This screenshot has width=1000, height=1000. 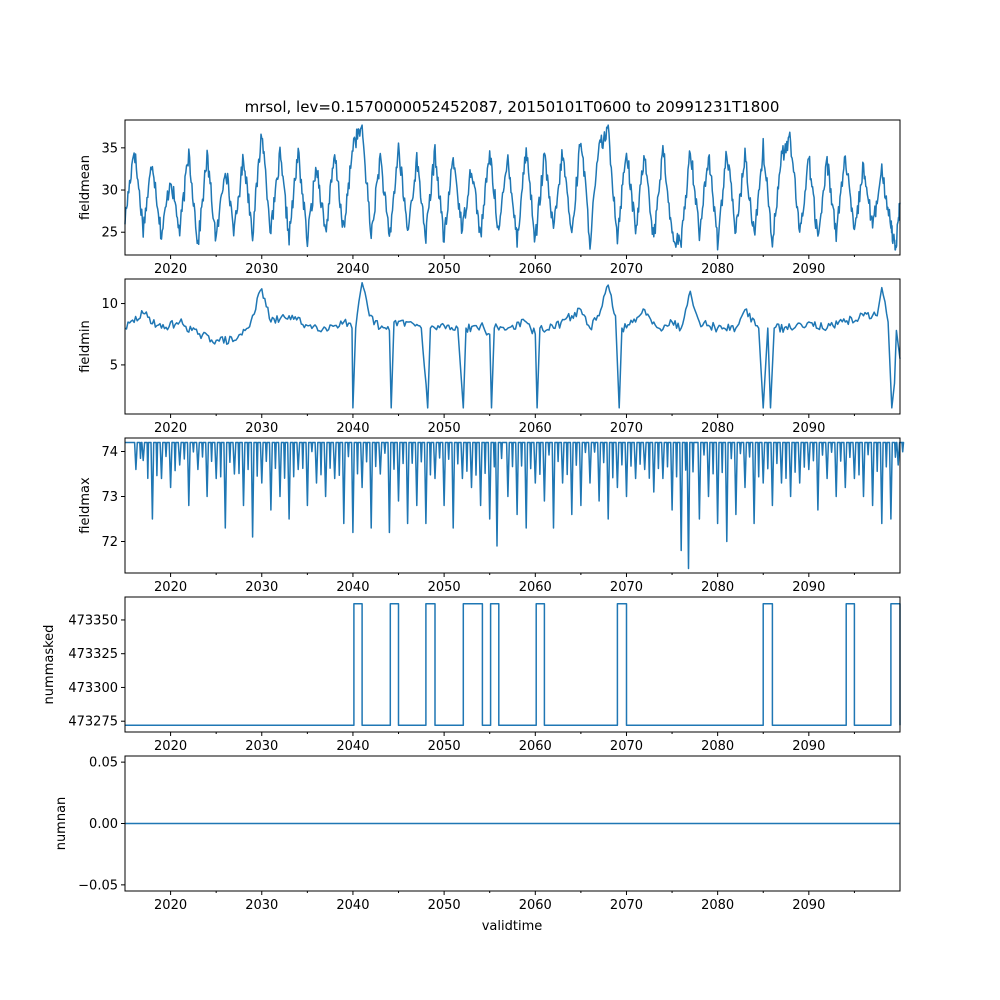 I want to click on y-tick-label: 5, so click(x=114, y=365).